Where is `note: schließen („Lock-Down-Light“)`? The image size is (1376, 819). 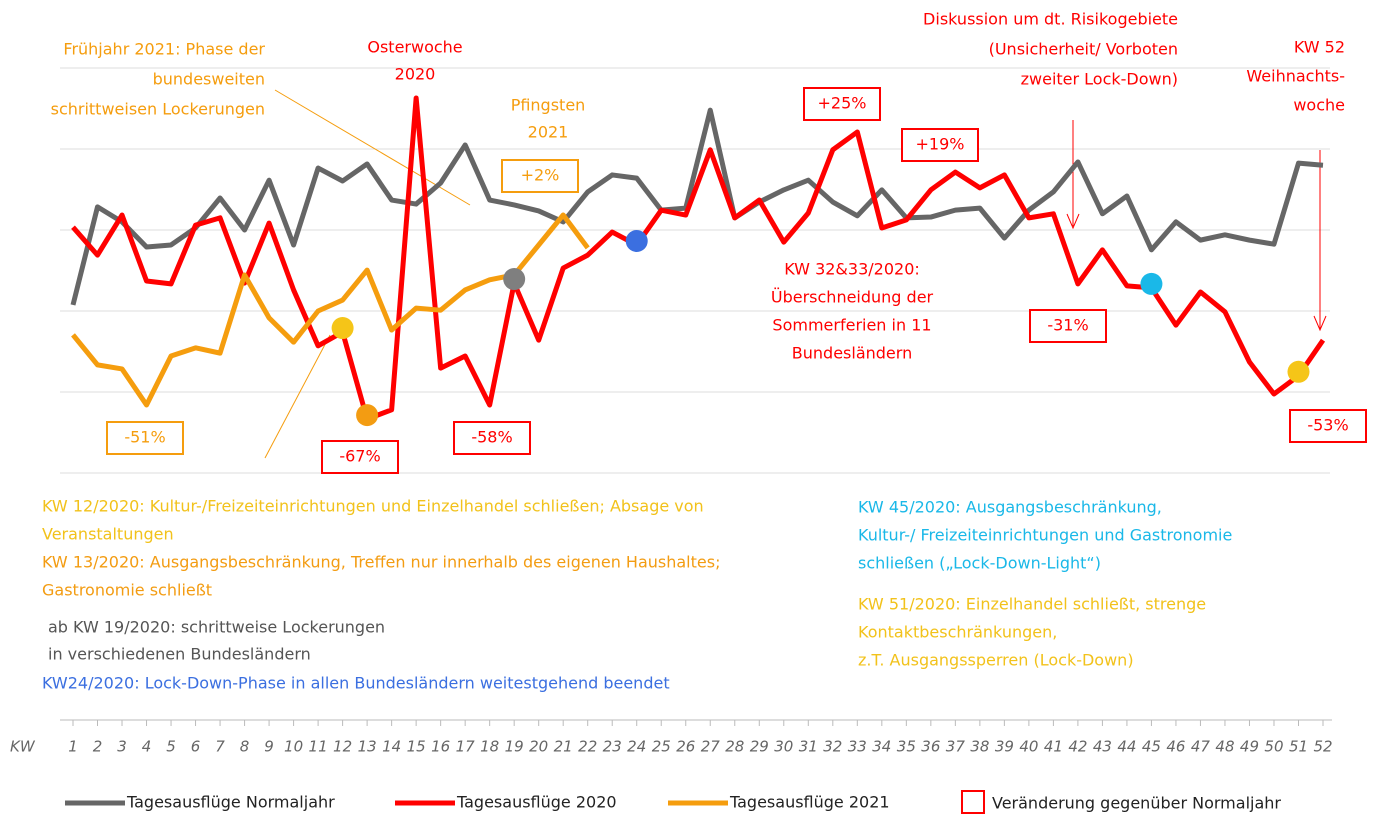
note: schließen („Lock-Down-Light“) is located at coordinates (979, 563).